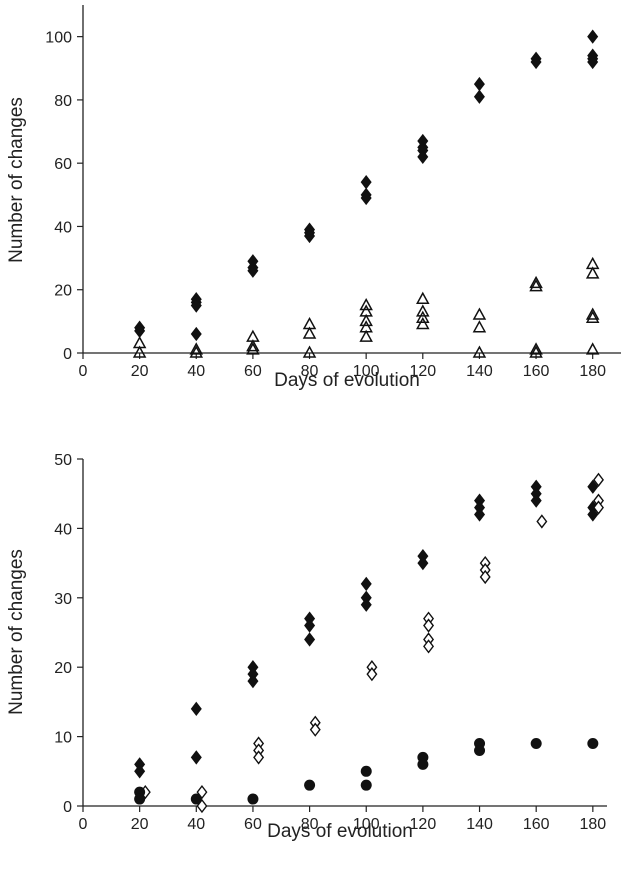 The width and height of the screenshot is (634, 873). Describe the element at coordinates (63, 599) in the screenshot. I see `y-tick-label: 30` at that location.